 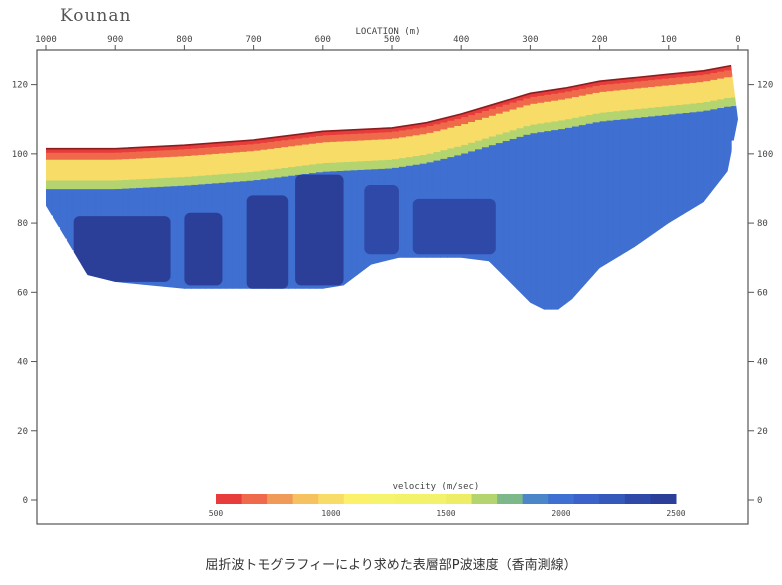 What do you see at coordinates (381, 220) in the screenshot?
I see `high-velocity-zone` at bounding box center [381, 220].